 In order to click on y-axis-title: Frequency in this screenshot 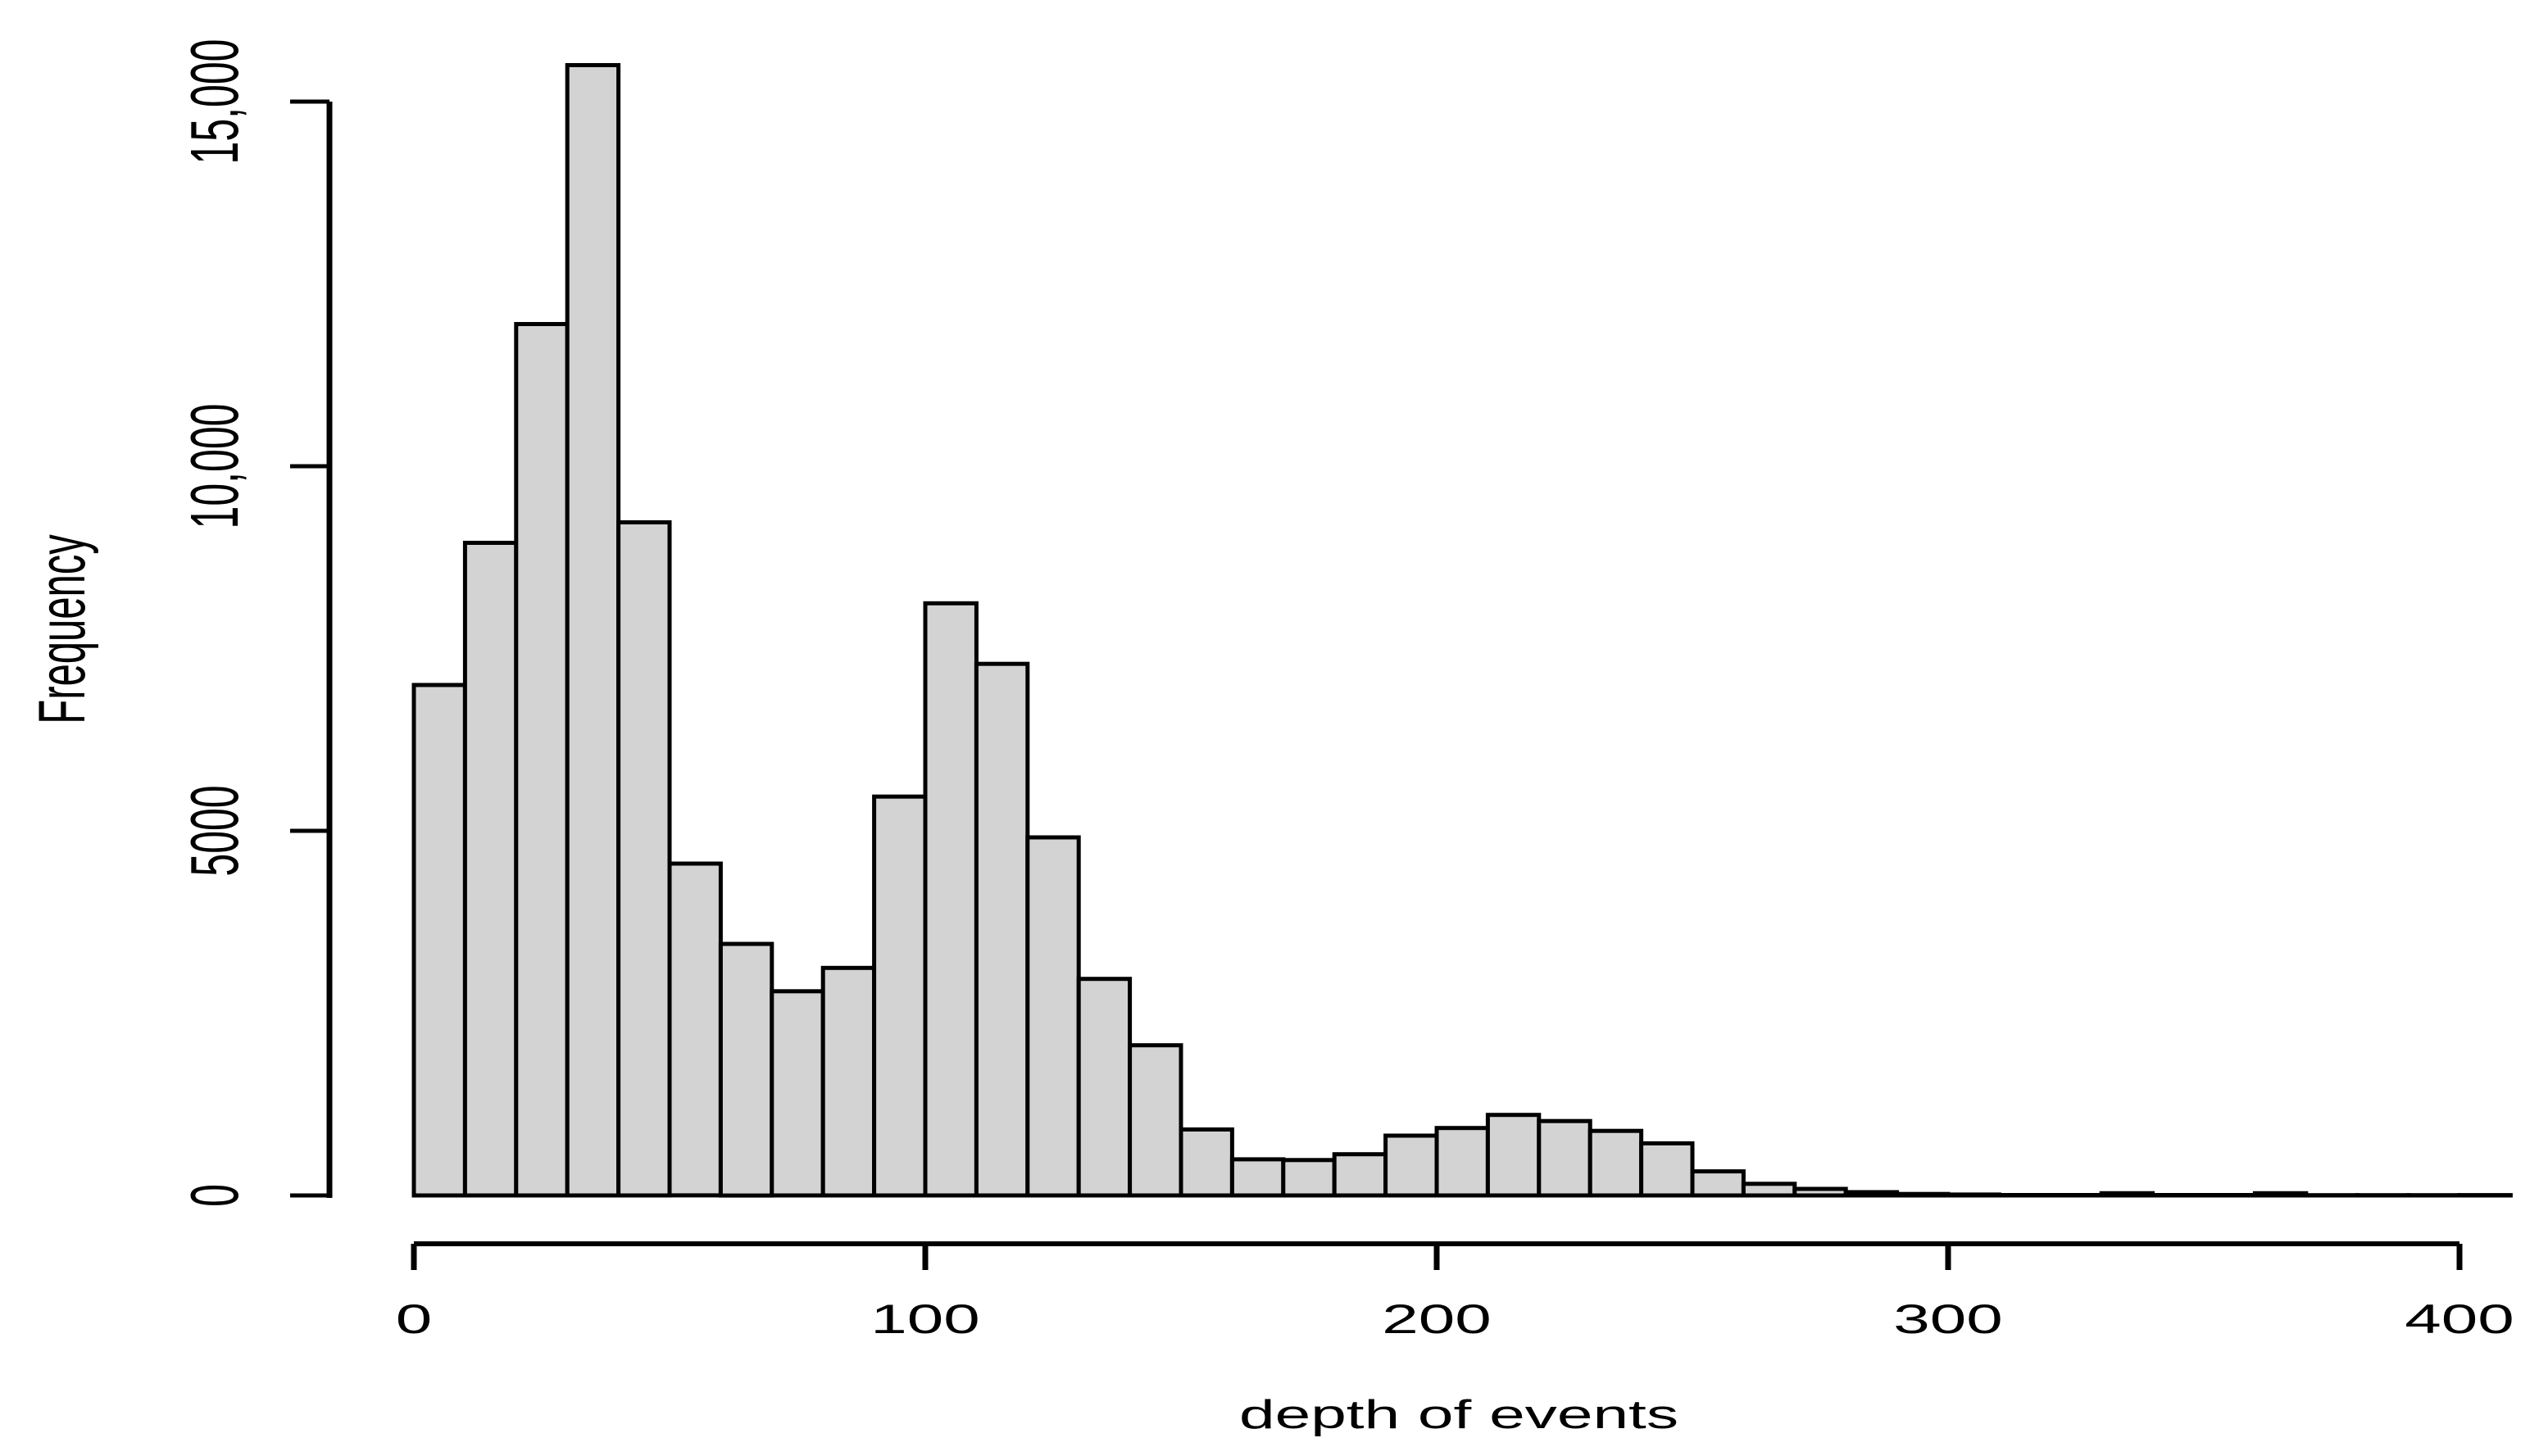, I will do `click(62, 629)`.